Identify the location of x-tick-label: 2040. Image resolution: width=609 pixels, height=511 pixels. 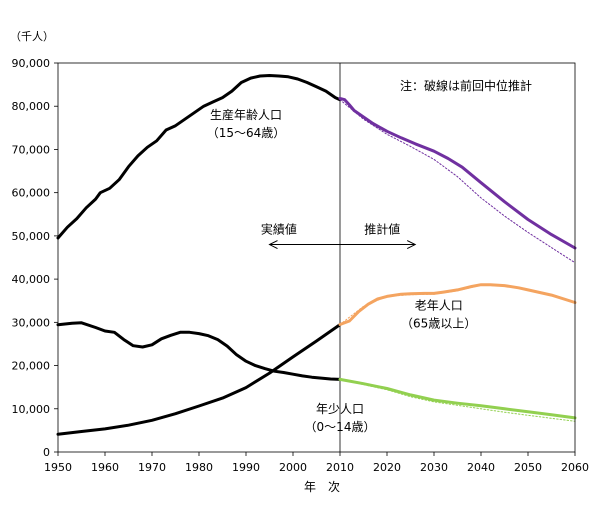
(481, 467).